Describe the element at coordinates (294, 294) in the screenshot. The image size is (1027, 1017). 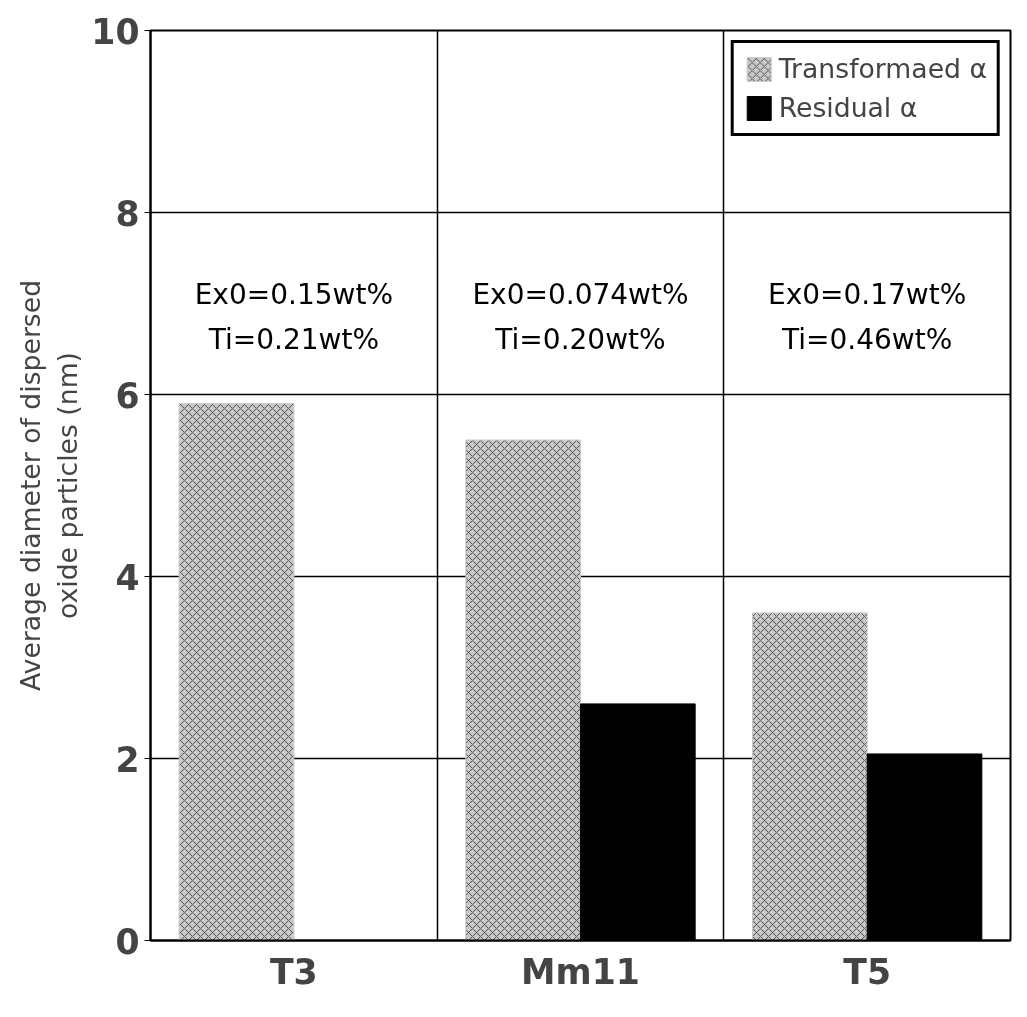
I see `annotation: Ex0=0.15wt%` at that location.